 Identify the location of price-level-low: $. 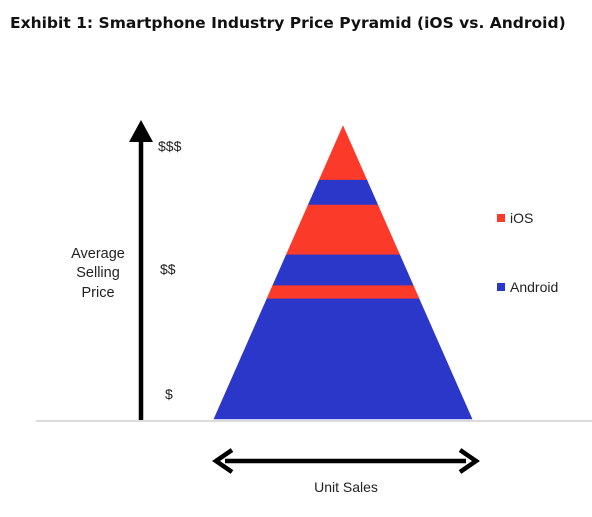
(169, 394).